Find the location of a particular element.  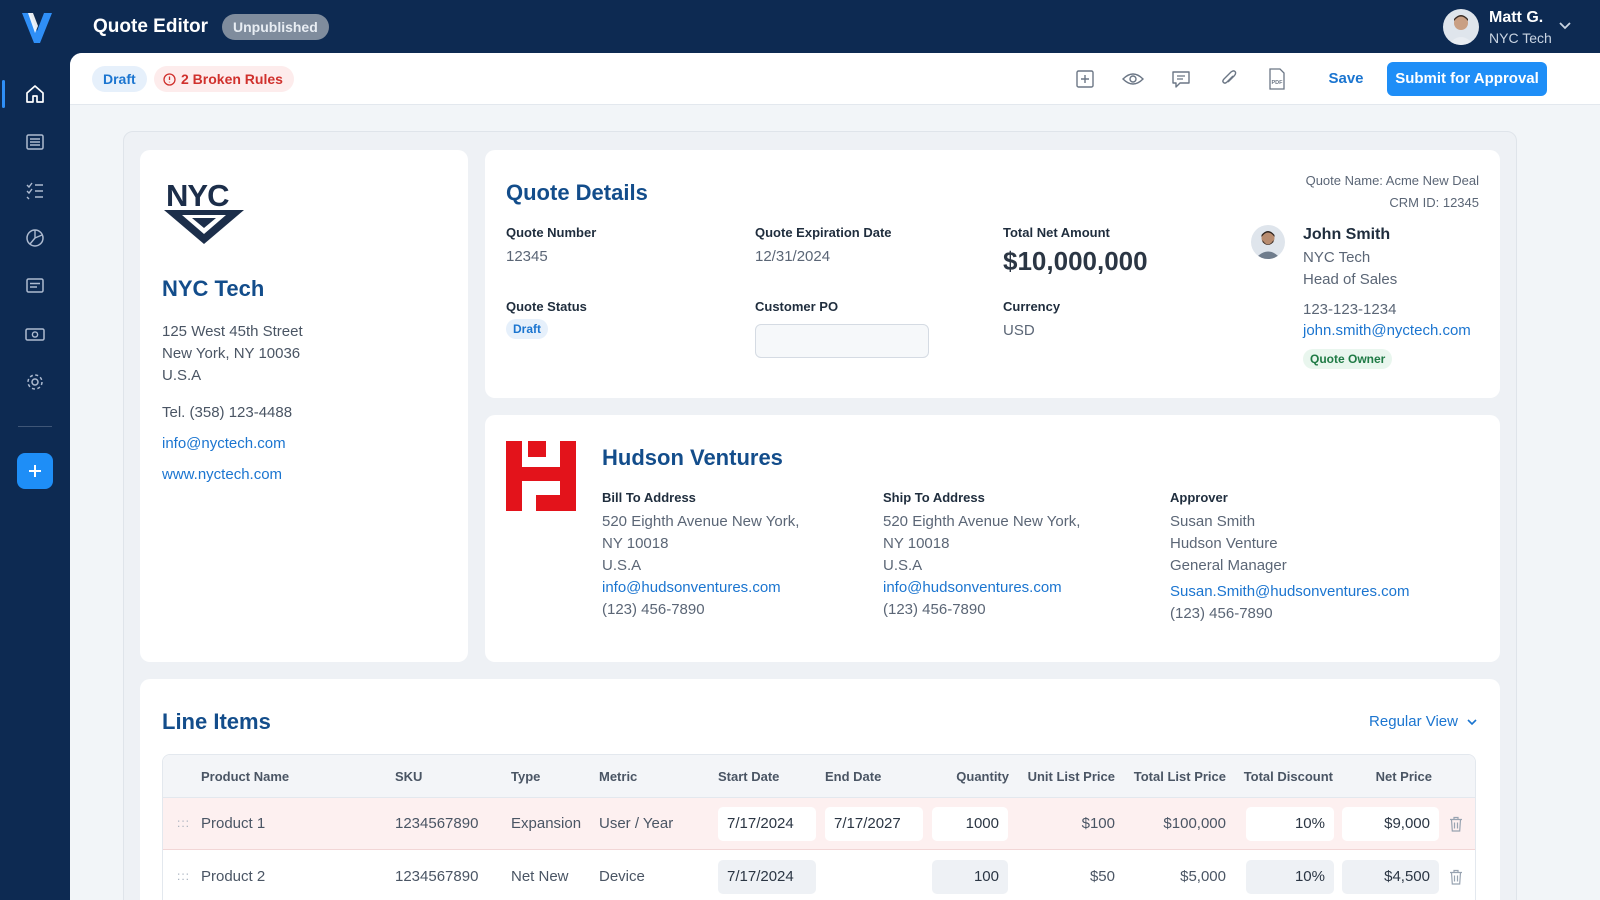

end-date-input: 7/17/2027 is located at coordinates (874, 824).